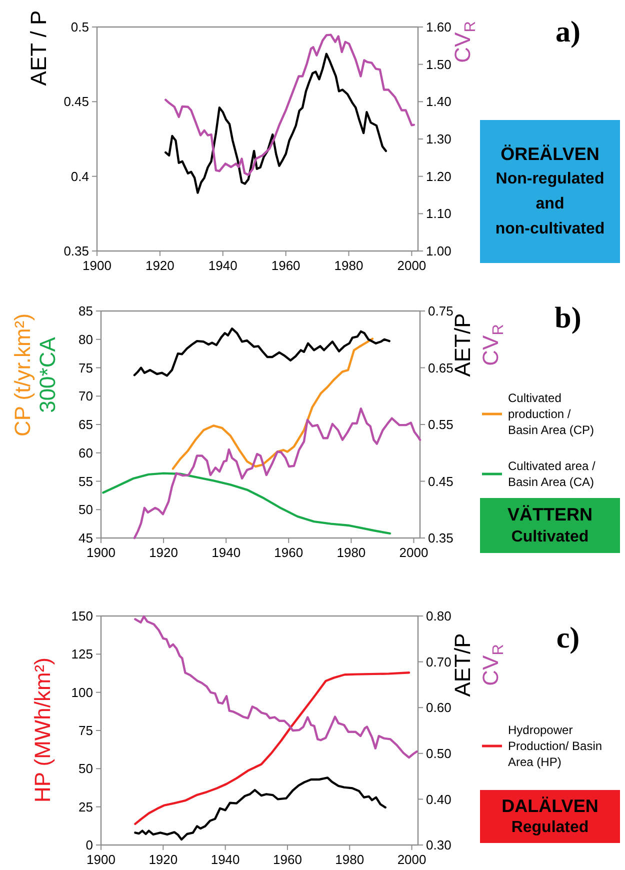 The height and width of the screenshot is (870, 625). Describe the element at coordinates (82, 654) in the screenshot. I see `y-tick-label: 125` at that location.